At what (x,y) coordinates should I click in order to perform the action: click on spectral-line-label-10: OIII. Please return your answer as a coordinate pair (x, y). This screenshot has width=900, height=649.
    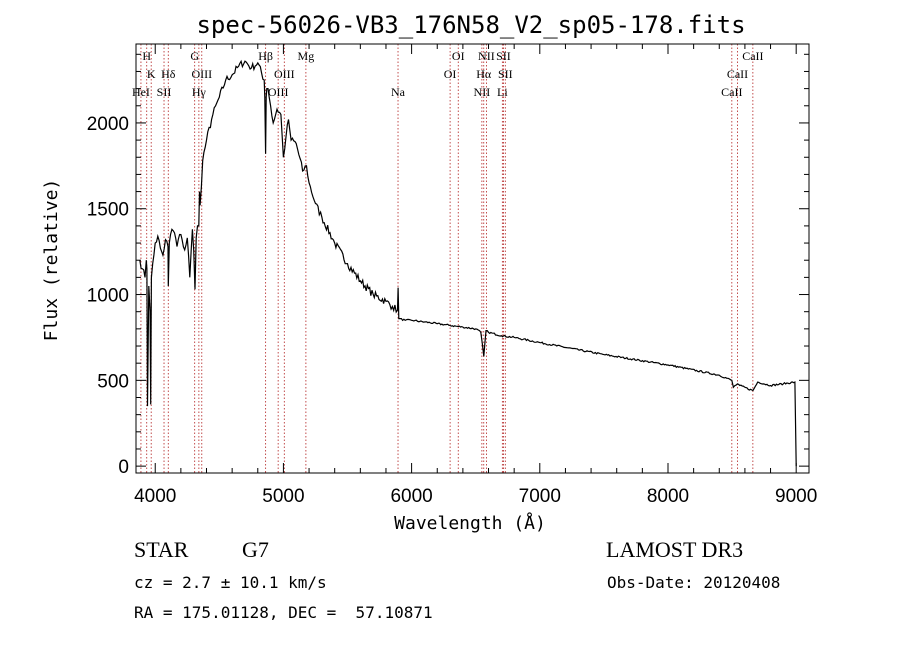
    Looking at the image, I should click on (284, 74).